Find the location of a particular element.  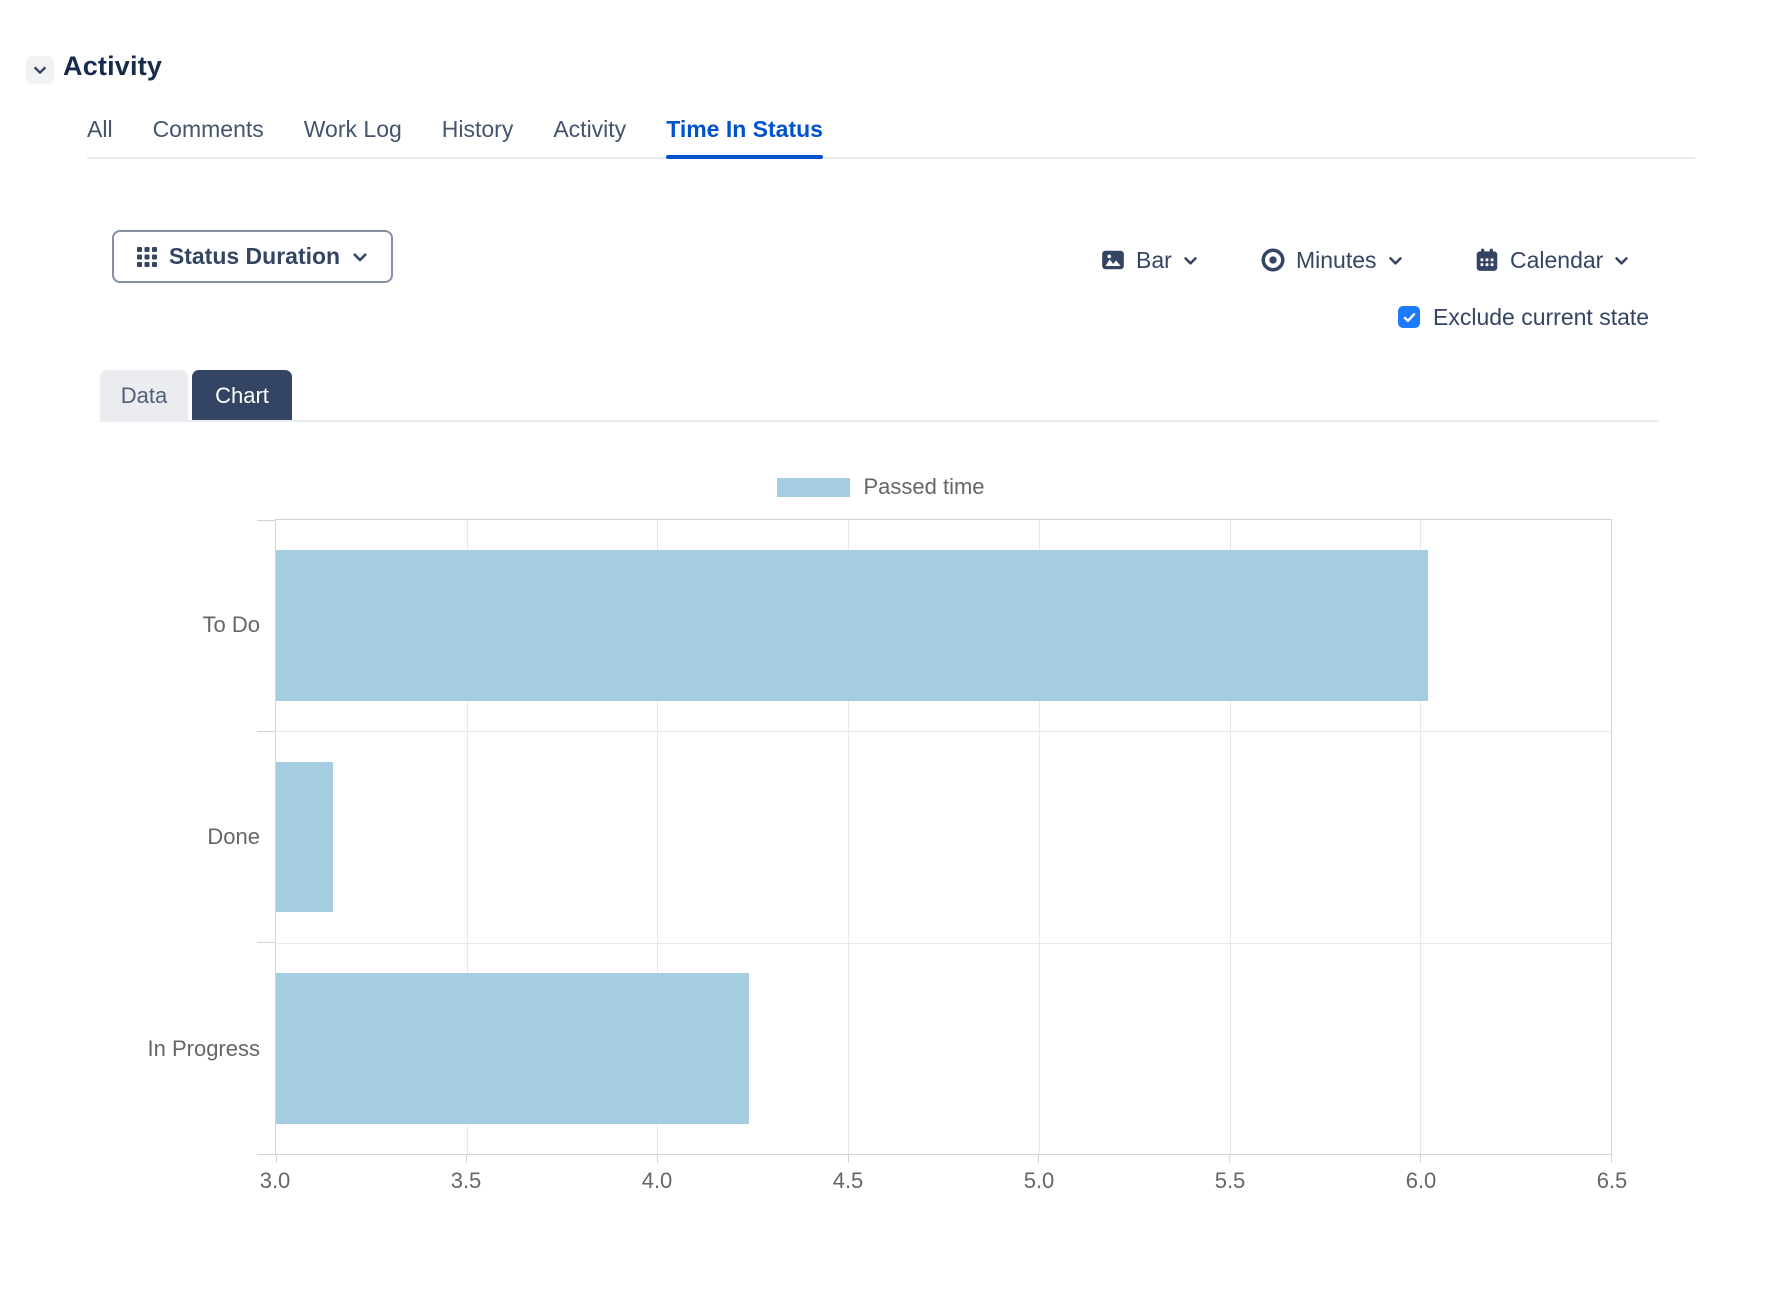

y-category-label: To Do is located at coordinates (231, 624).